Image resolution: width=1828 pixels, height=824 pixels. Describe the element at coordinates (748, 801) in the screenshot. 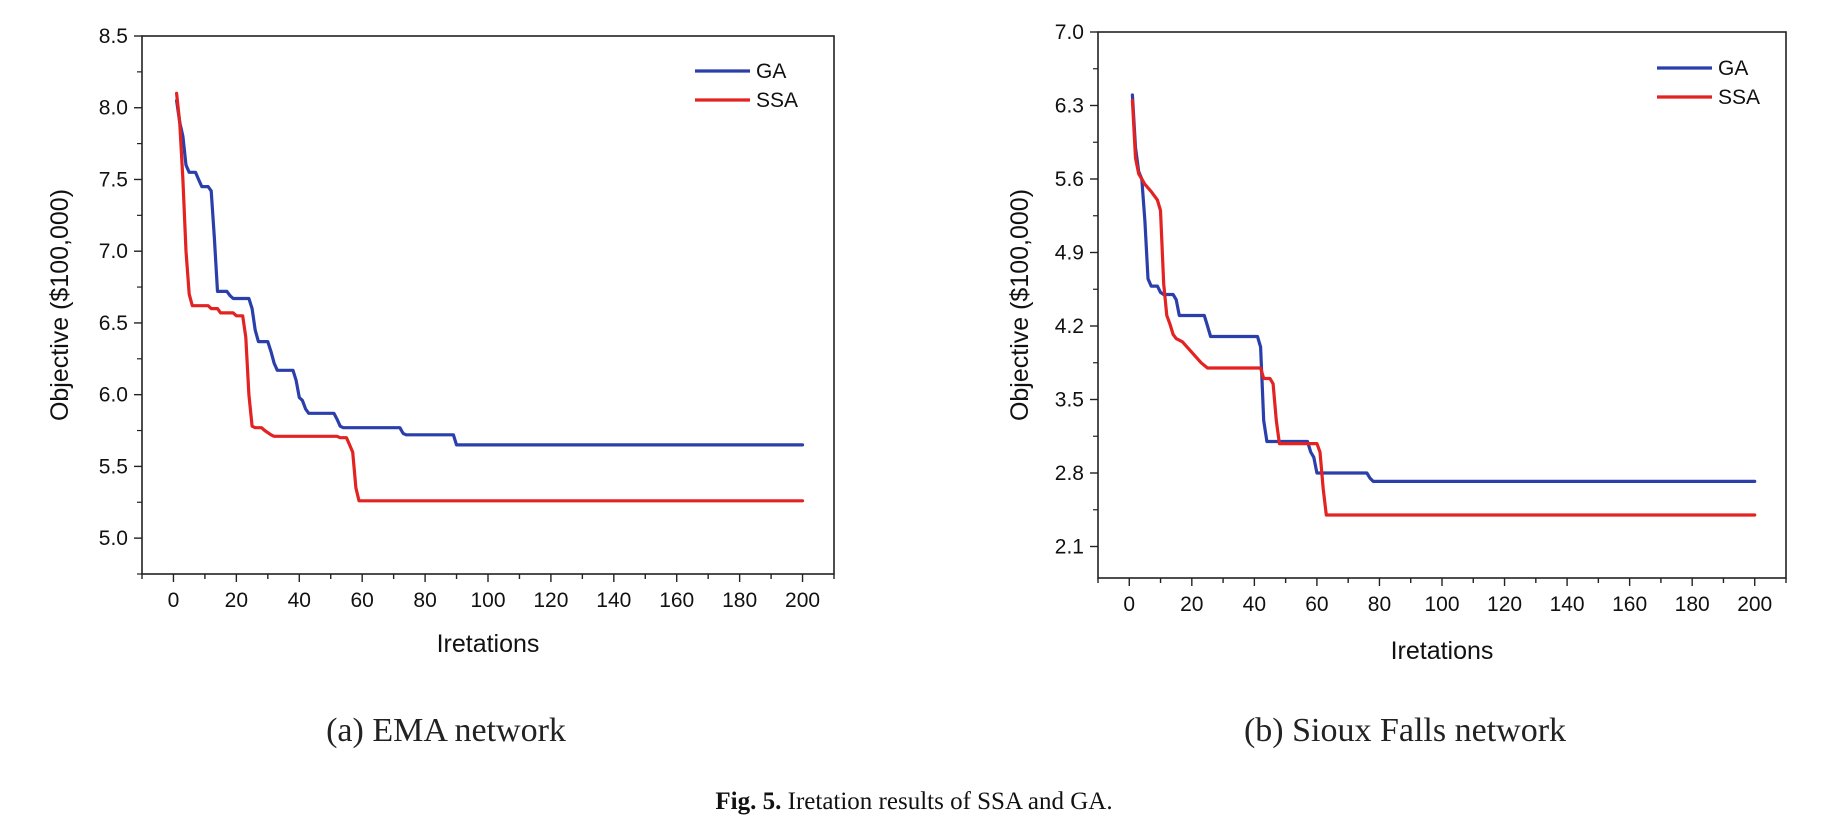

I see `figure-caption-label: Fig. 5.` at that location.